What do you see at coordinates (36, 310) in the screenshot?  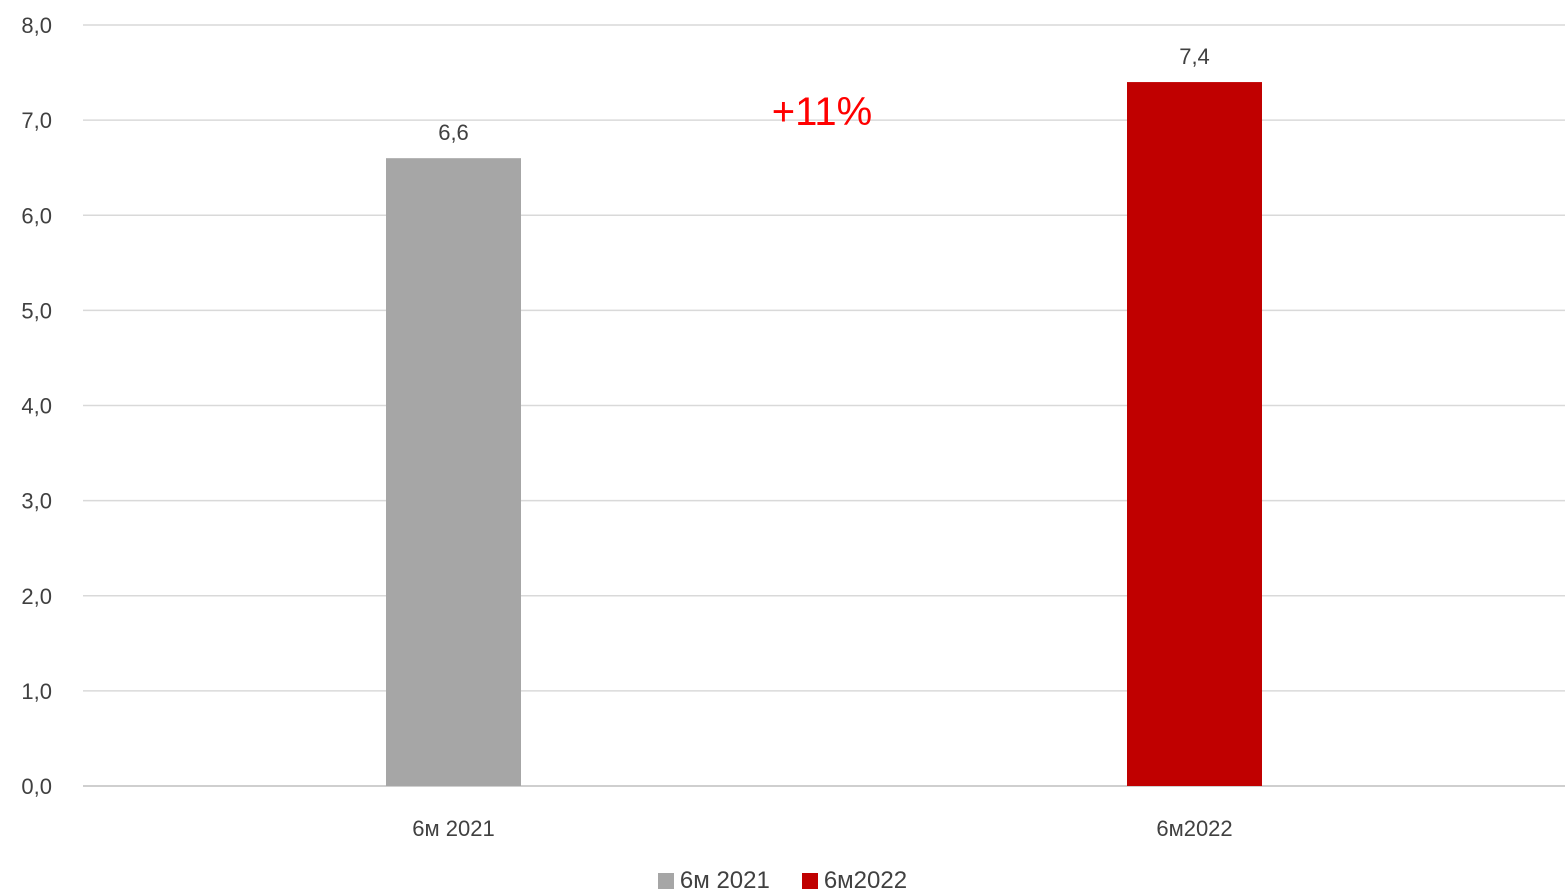 I see `y-tick-label: 5,0` at bounding box center [36, 310].